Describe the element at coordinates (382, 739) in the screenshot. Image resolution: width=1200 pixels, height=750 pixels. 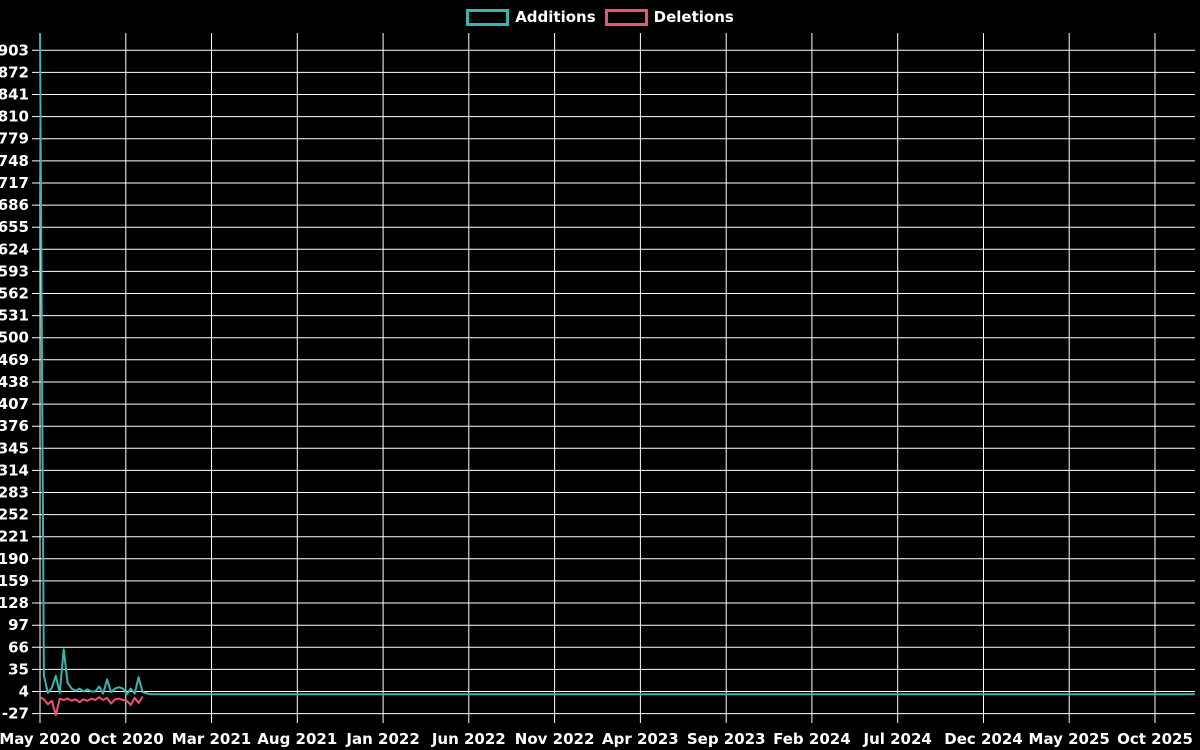
I see `x-tick-label: Jan 2022` at that location.